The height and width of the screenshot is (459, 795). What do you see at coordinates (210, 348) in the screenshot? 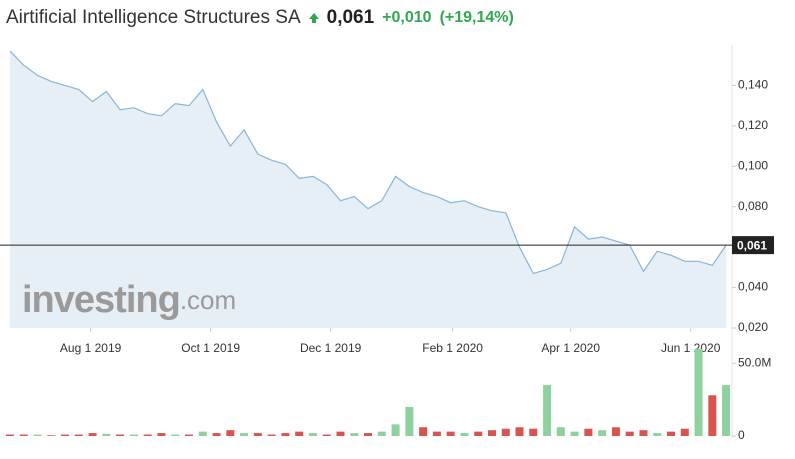
I see `x-tick-label: Oct 1 2019` at bounding box center [210, 348].